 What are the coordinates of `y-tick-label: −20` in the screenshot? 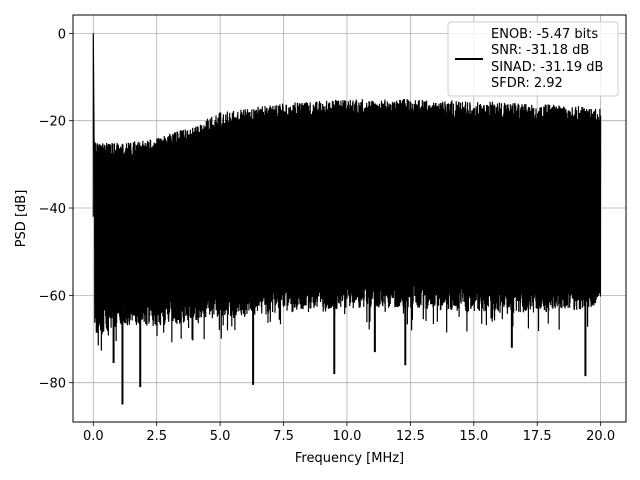 It's located at (52, 122).